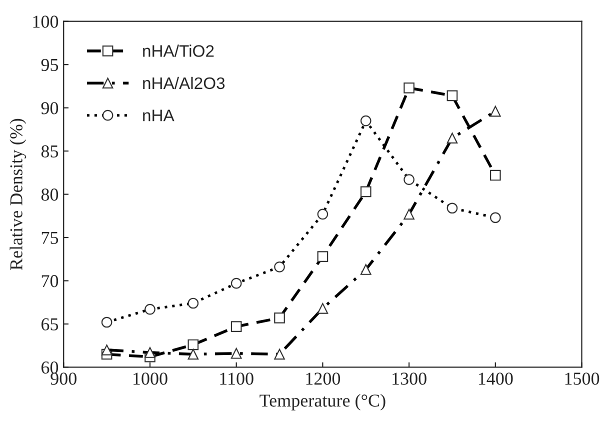  I want to click on y-tick-label: 70, so click(50, 281).